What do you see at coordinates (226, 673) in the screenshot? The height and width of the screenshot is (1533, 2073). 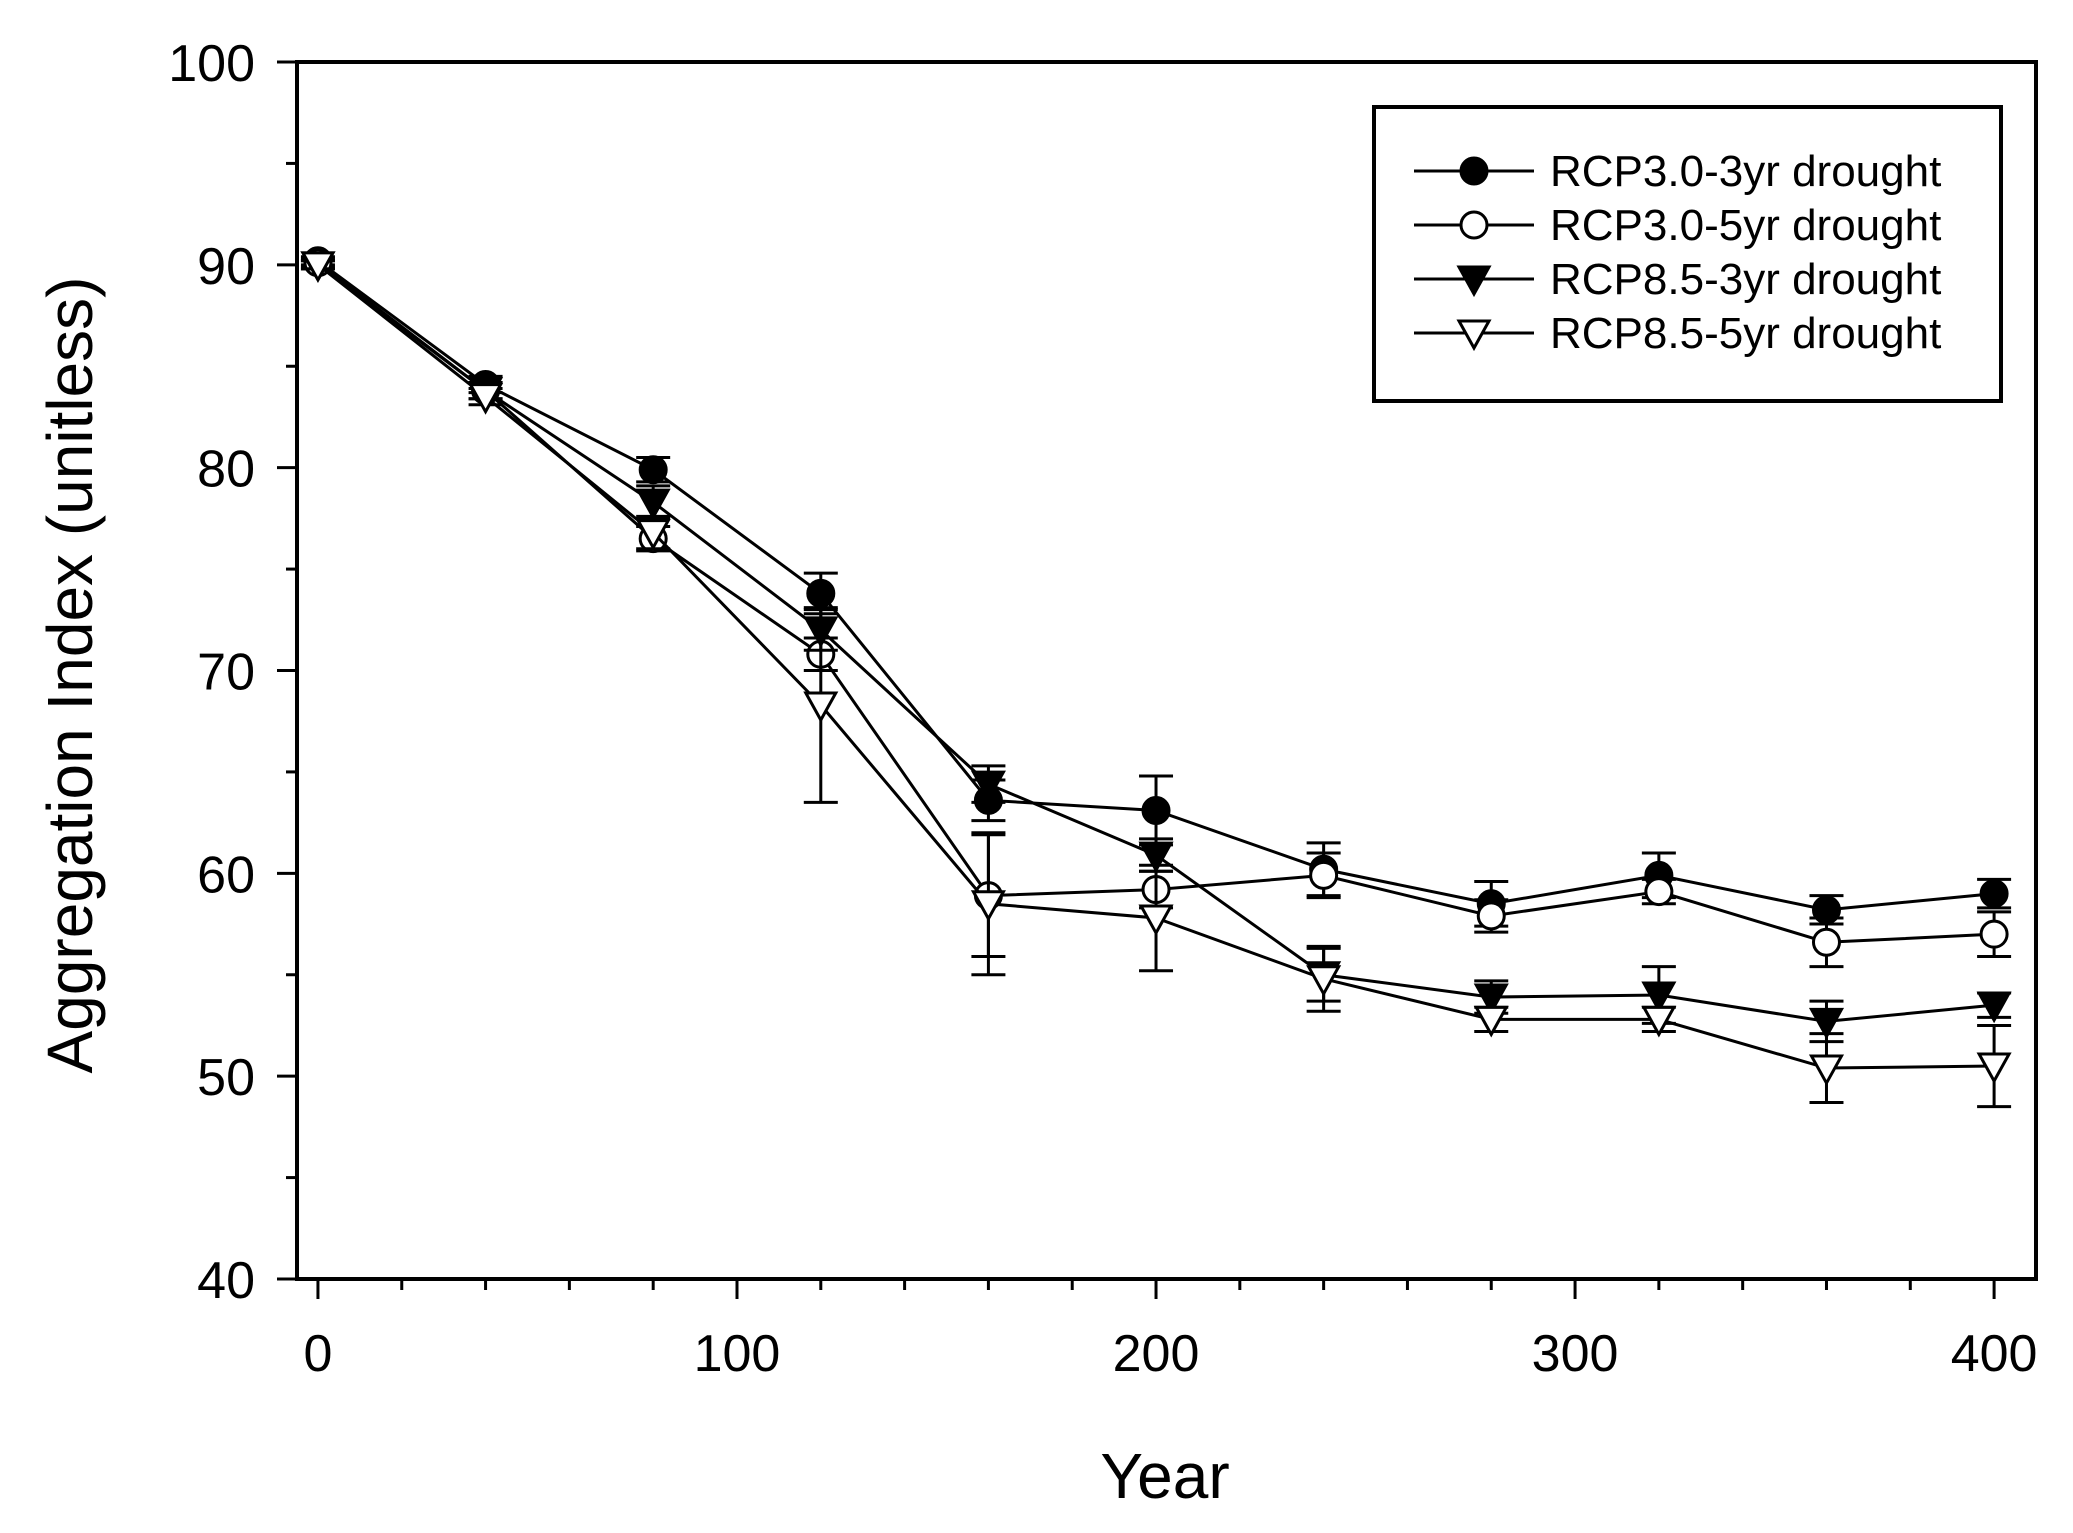 I see `y-tick-label: 70` at bounding box center [226, 673].